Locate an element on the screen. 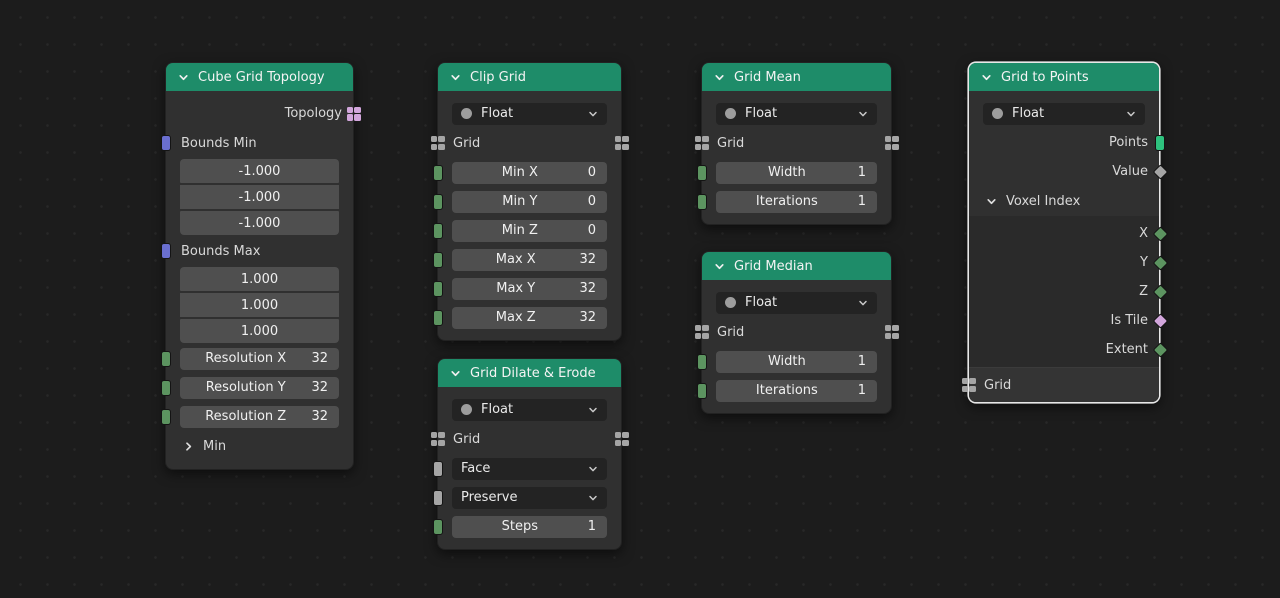 This screenshot has height=598, width=1280. field-max-z: Max Z 32 is located at coordinates (529, 317).